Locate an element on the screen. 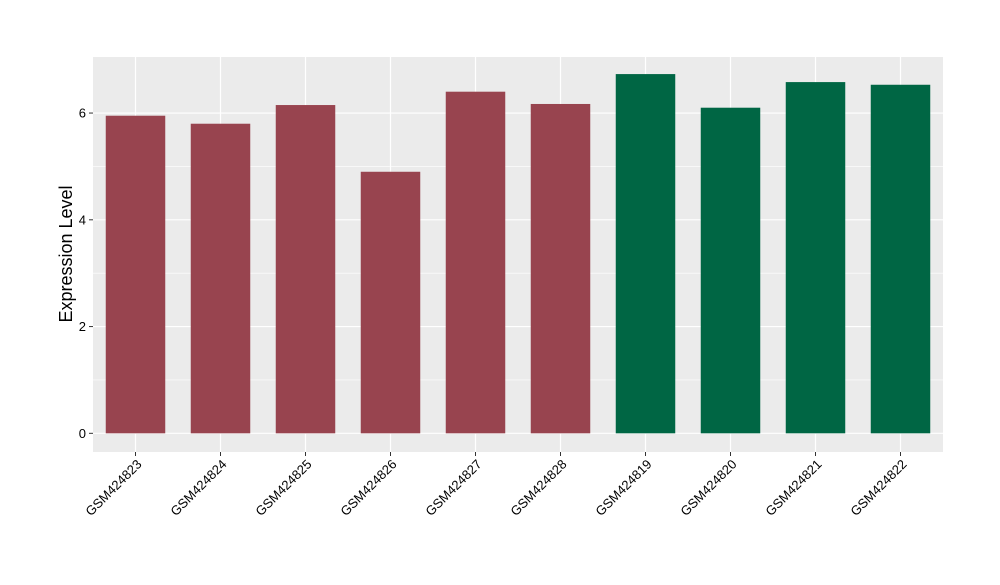 The width and height of the screenshot is (1000, 585). bar-GSM424820 is located at coordinates (730, 270).